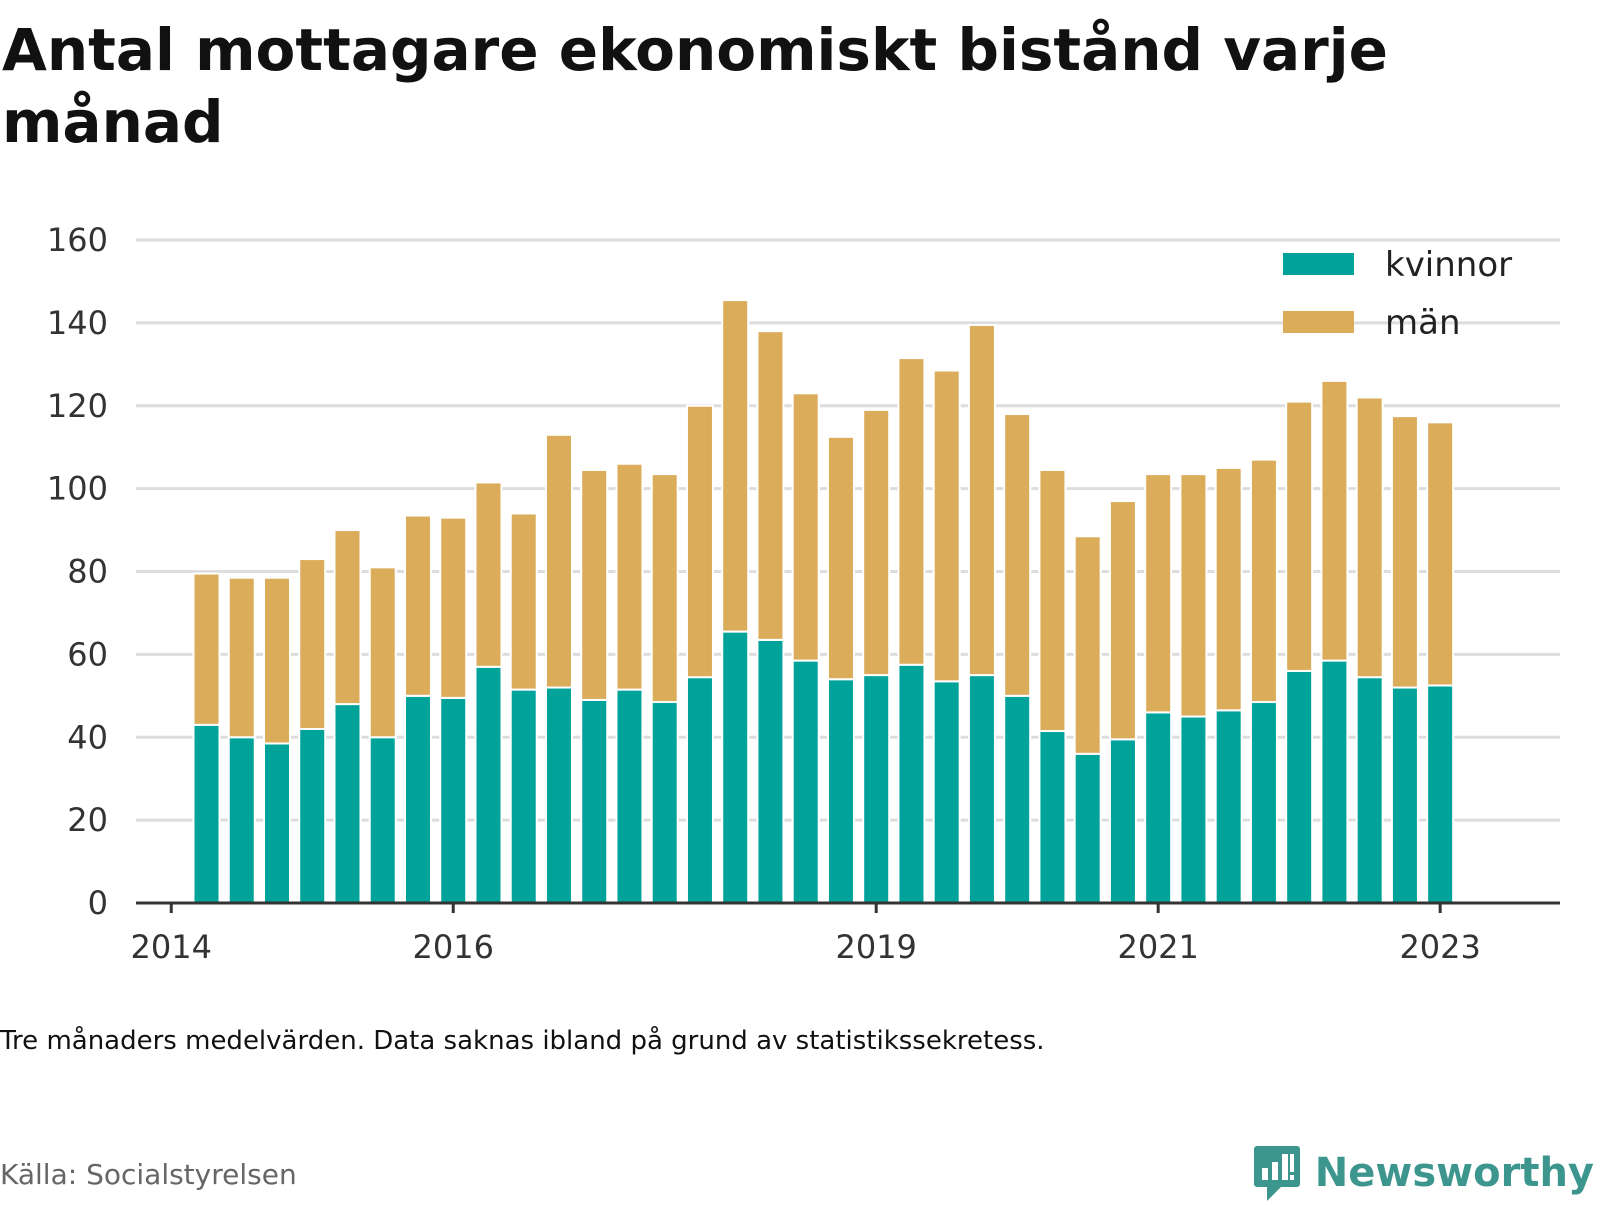 The width and height of the screenshot is (1600, 1205). I want to click on x-tick-label: 2019, so click(875, 947).